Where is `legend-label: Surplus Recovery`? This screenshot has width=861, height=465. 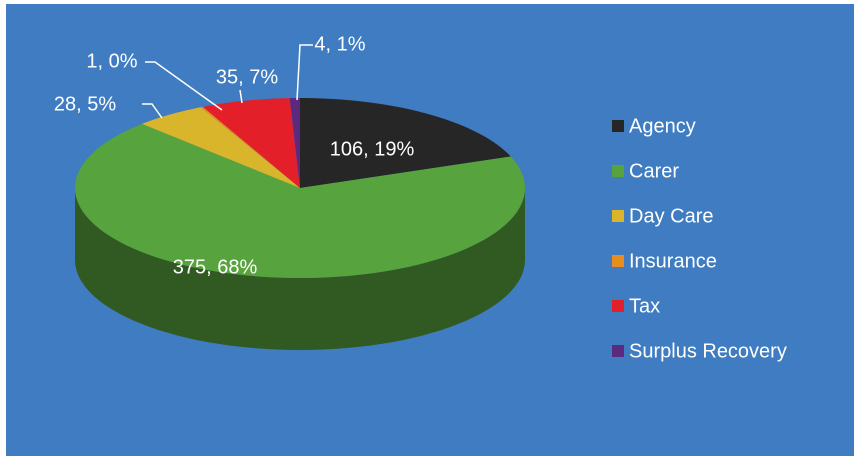
legend-label: Surplus Recovery is located at coordinates (708, 351).